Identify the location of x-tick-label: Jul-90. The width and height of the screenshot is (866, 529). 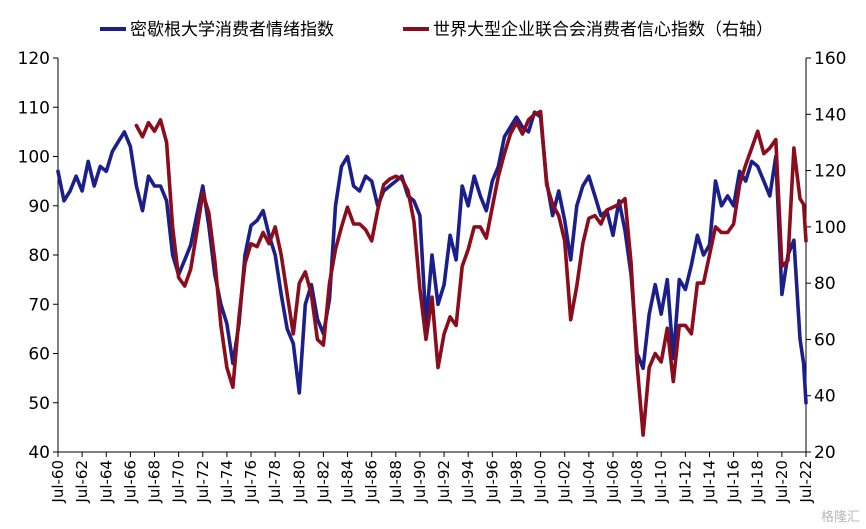
(420, 482).